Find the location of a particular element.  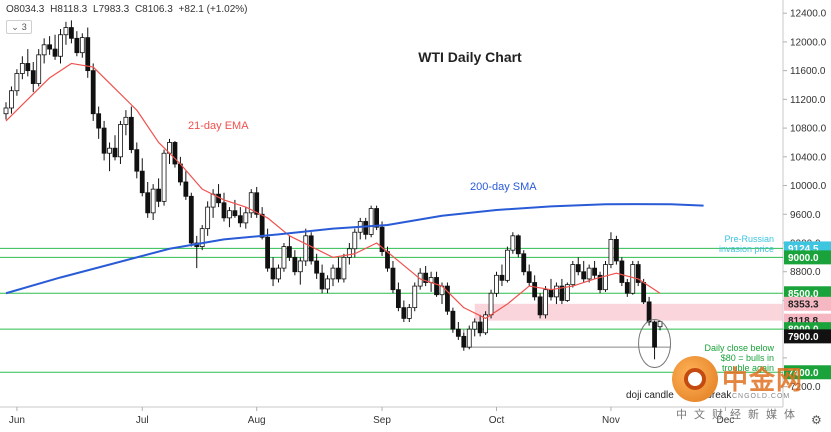

zone-tag-high-bg is located at coordinates (807, 303).